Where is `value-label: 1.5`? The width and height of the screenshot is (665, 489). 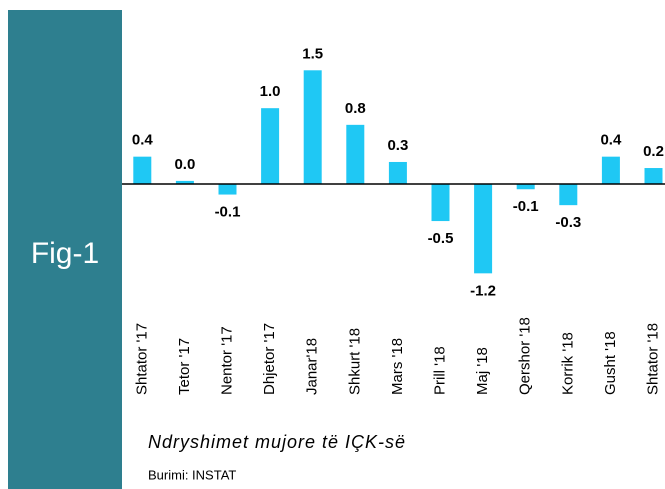
value-label: 1.5 is located at coordinates (312, 53).